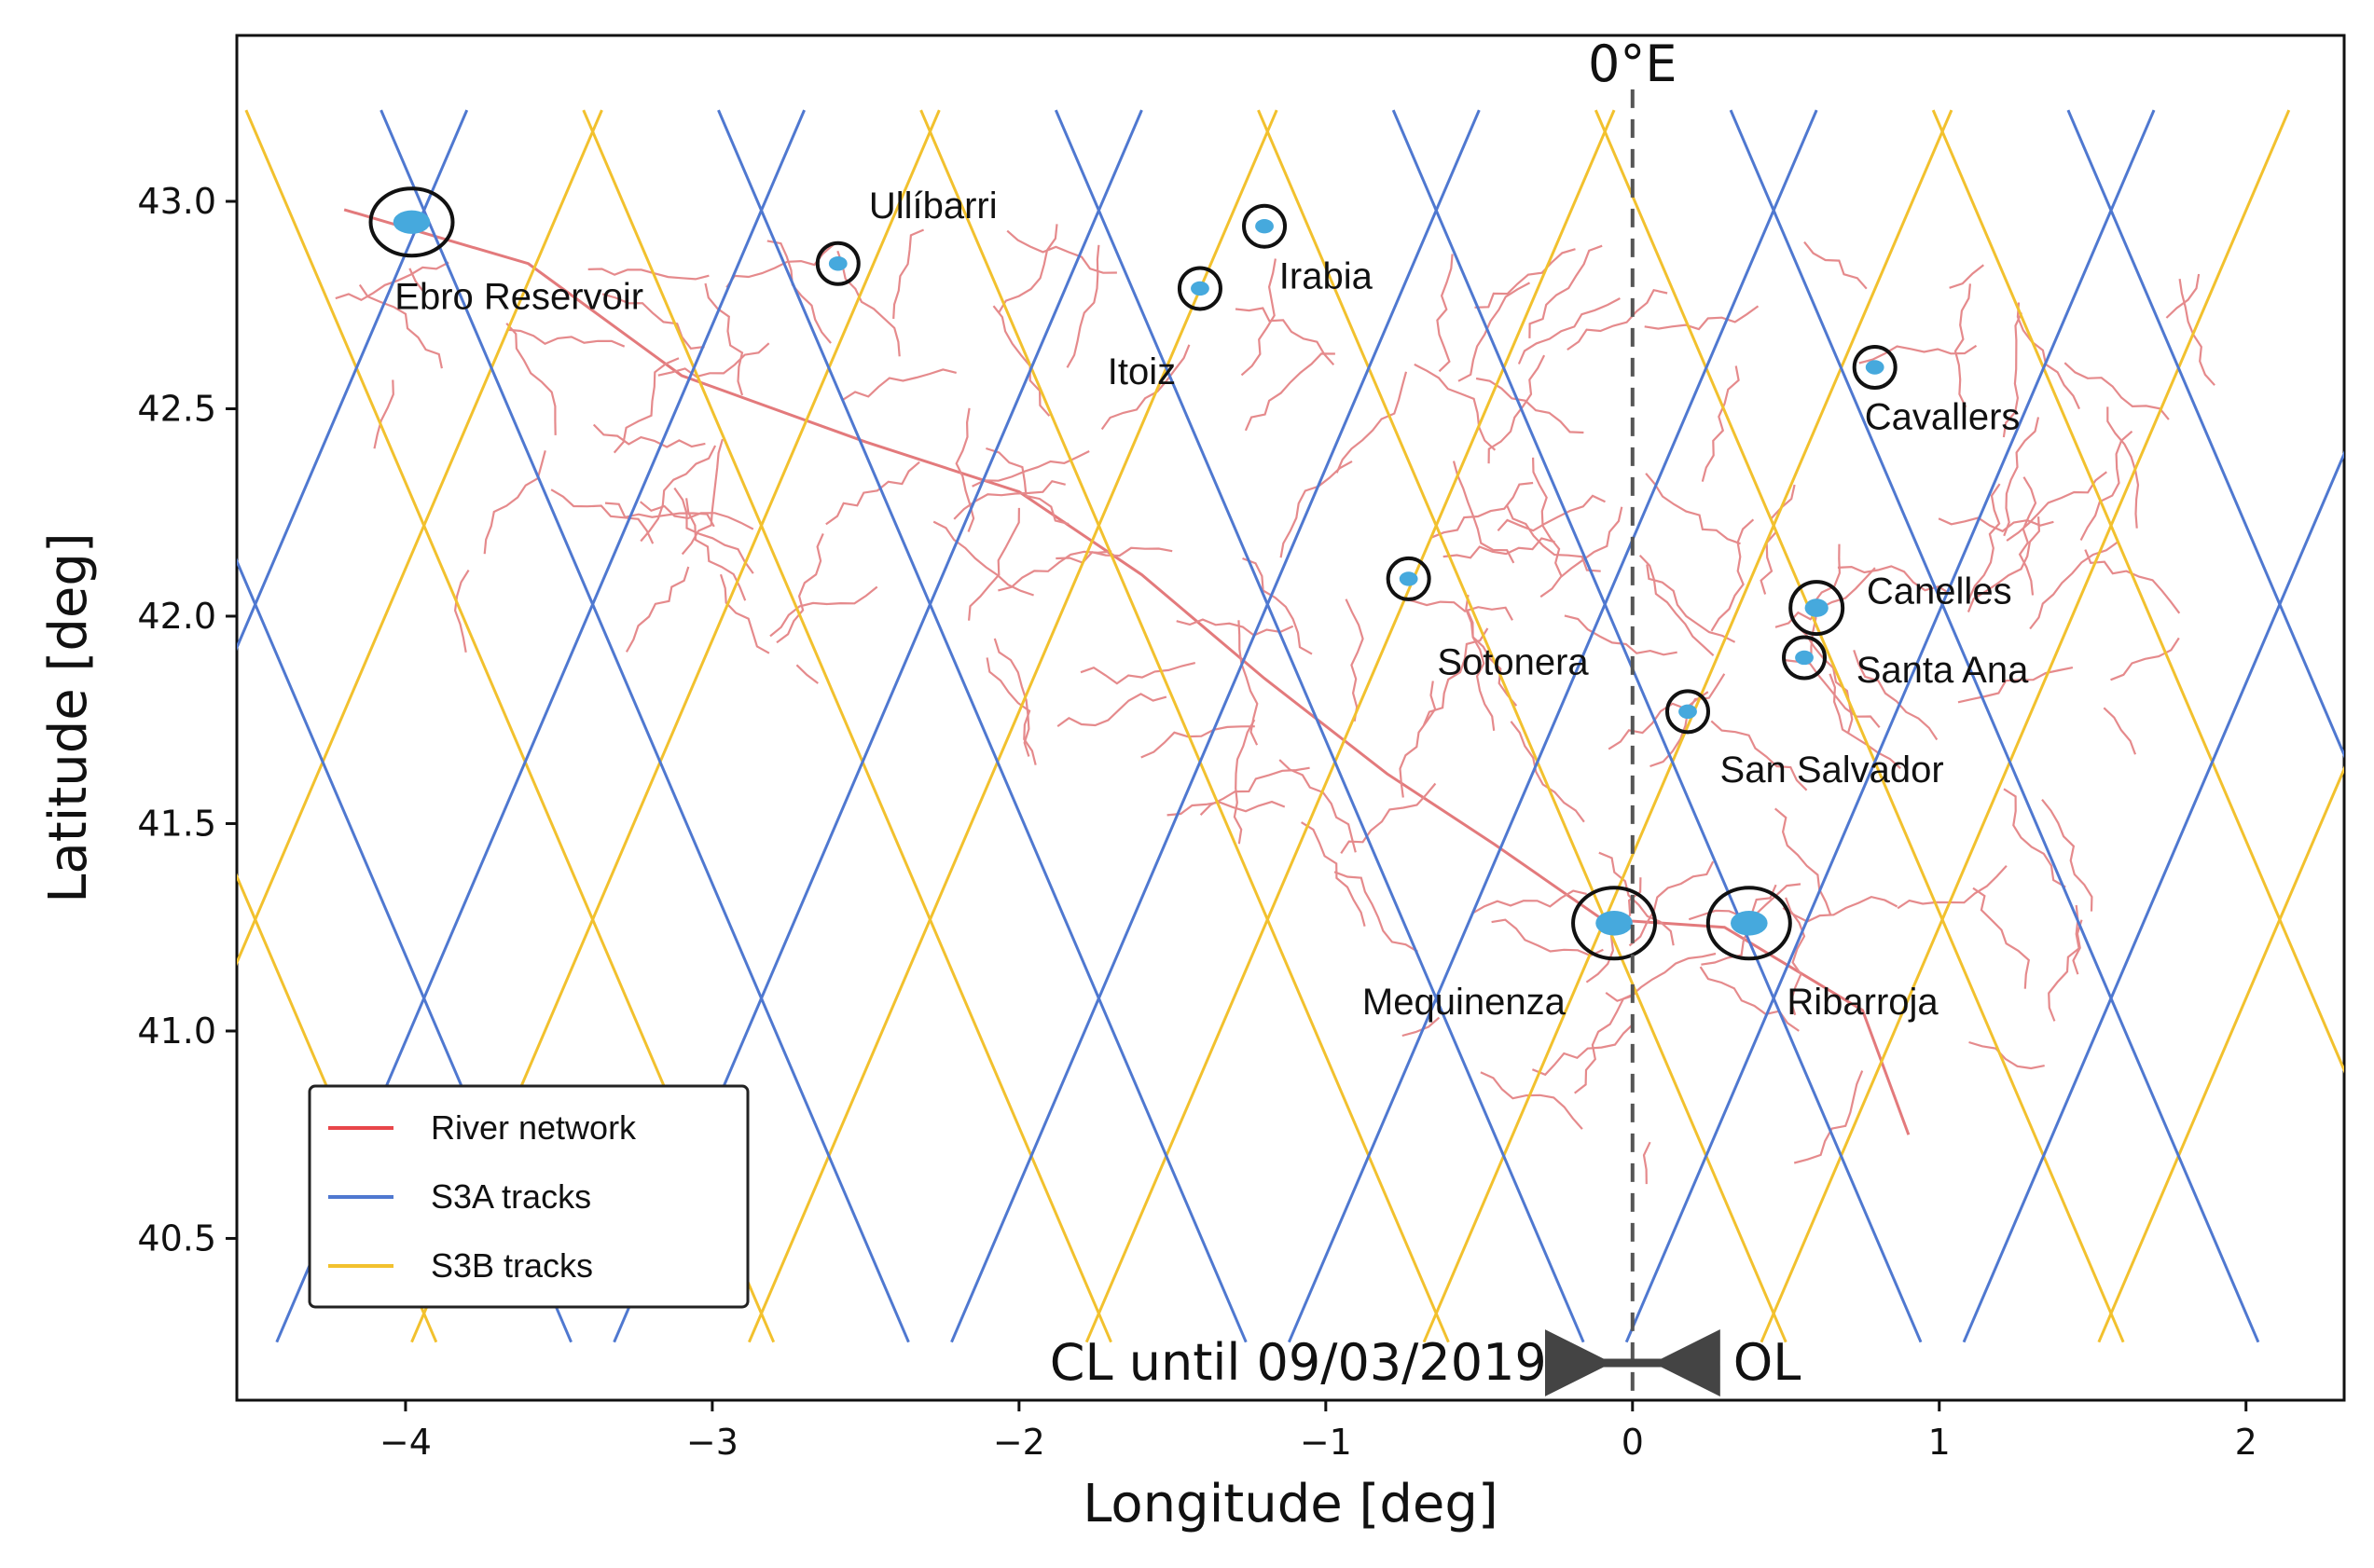 Image resolution: width=2374 pixels, height=1568 pixels. What do you see at coordinates (1019, 1442) in the screenshot?
I see `x-tick-label: −2` at bounding box center [1019, 1442].